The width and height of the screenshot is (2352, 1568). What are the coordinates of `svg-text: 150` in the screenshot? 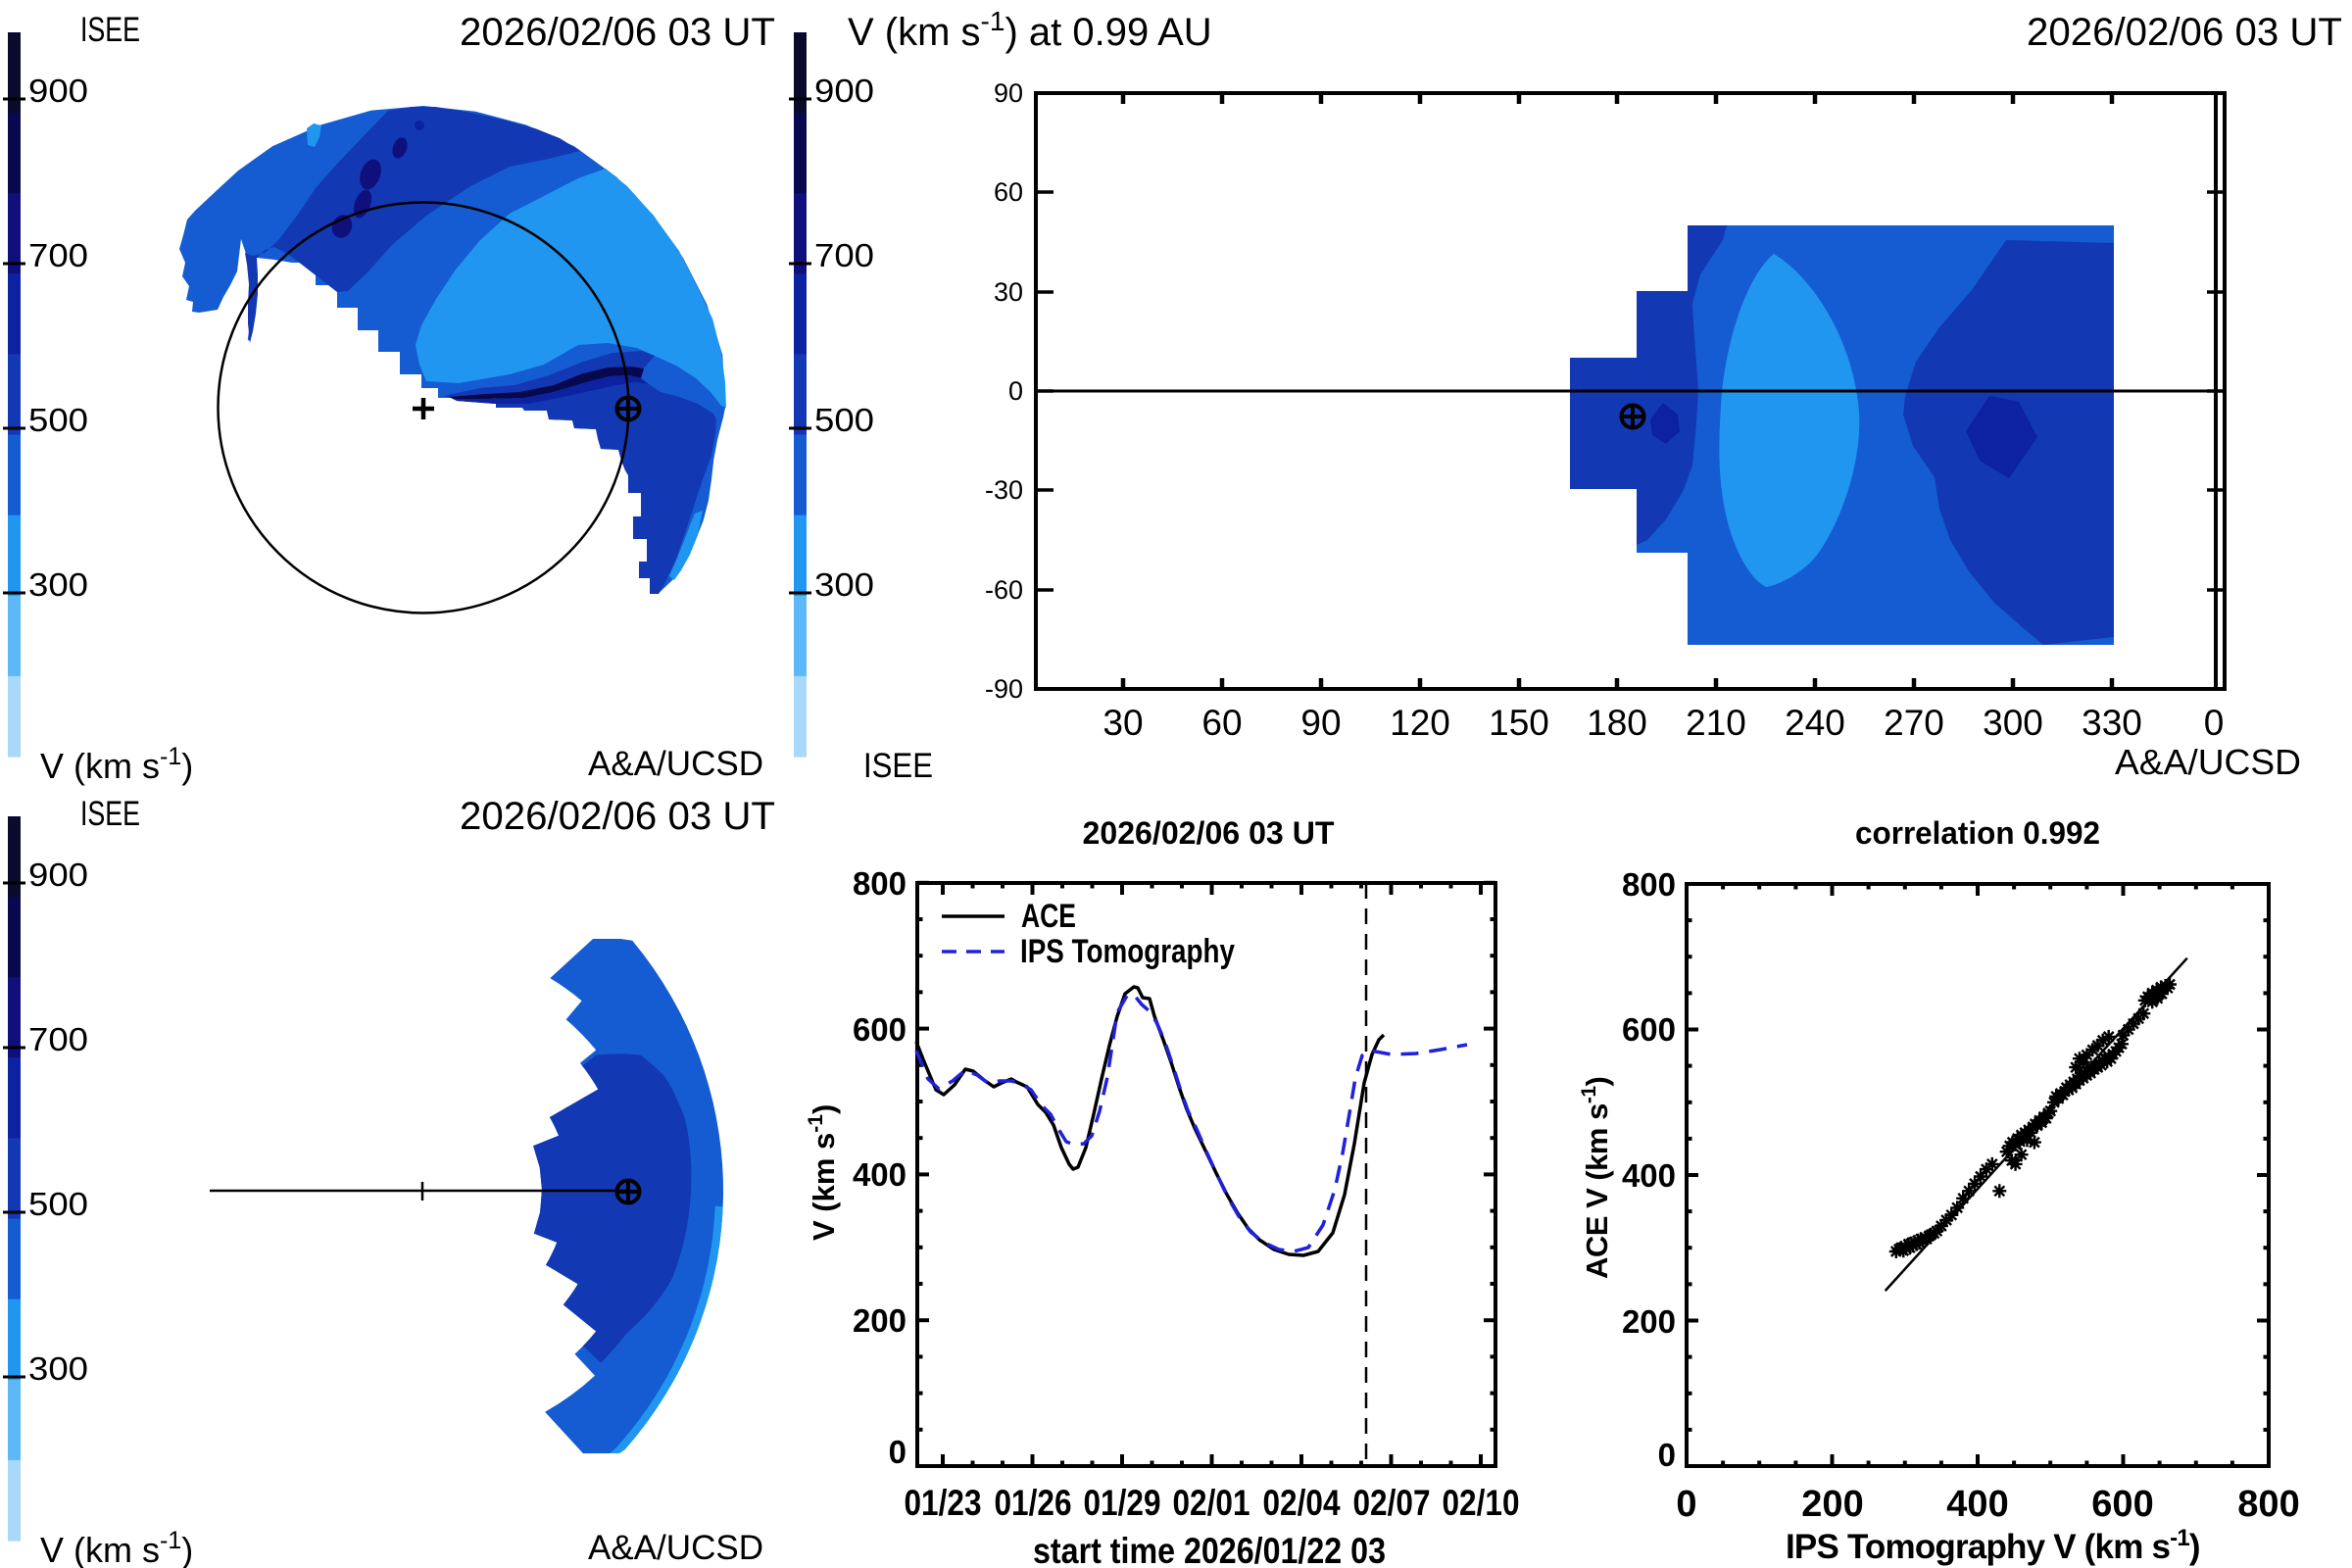 It's located at (1519, 723).